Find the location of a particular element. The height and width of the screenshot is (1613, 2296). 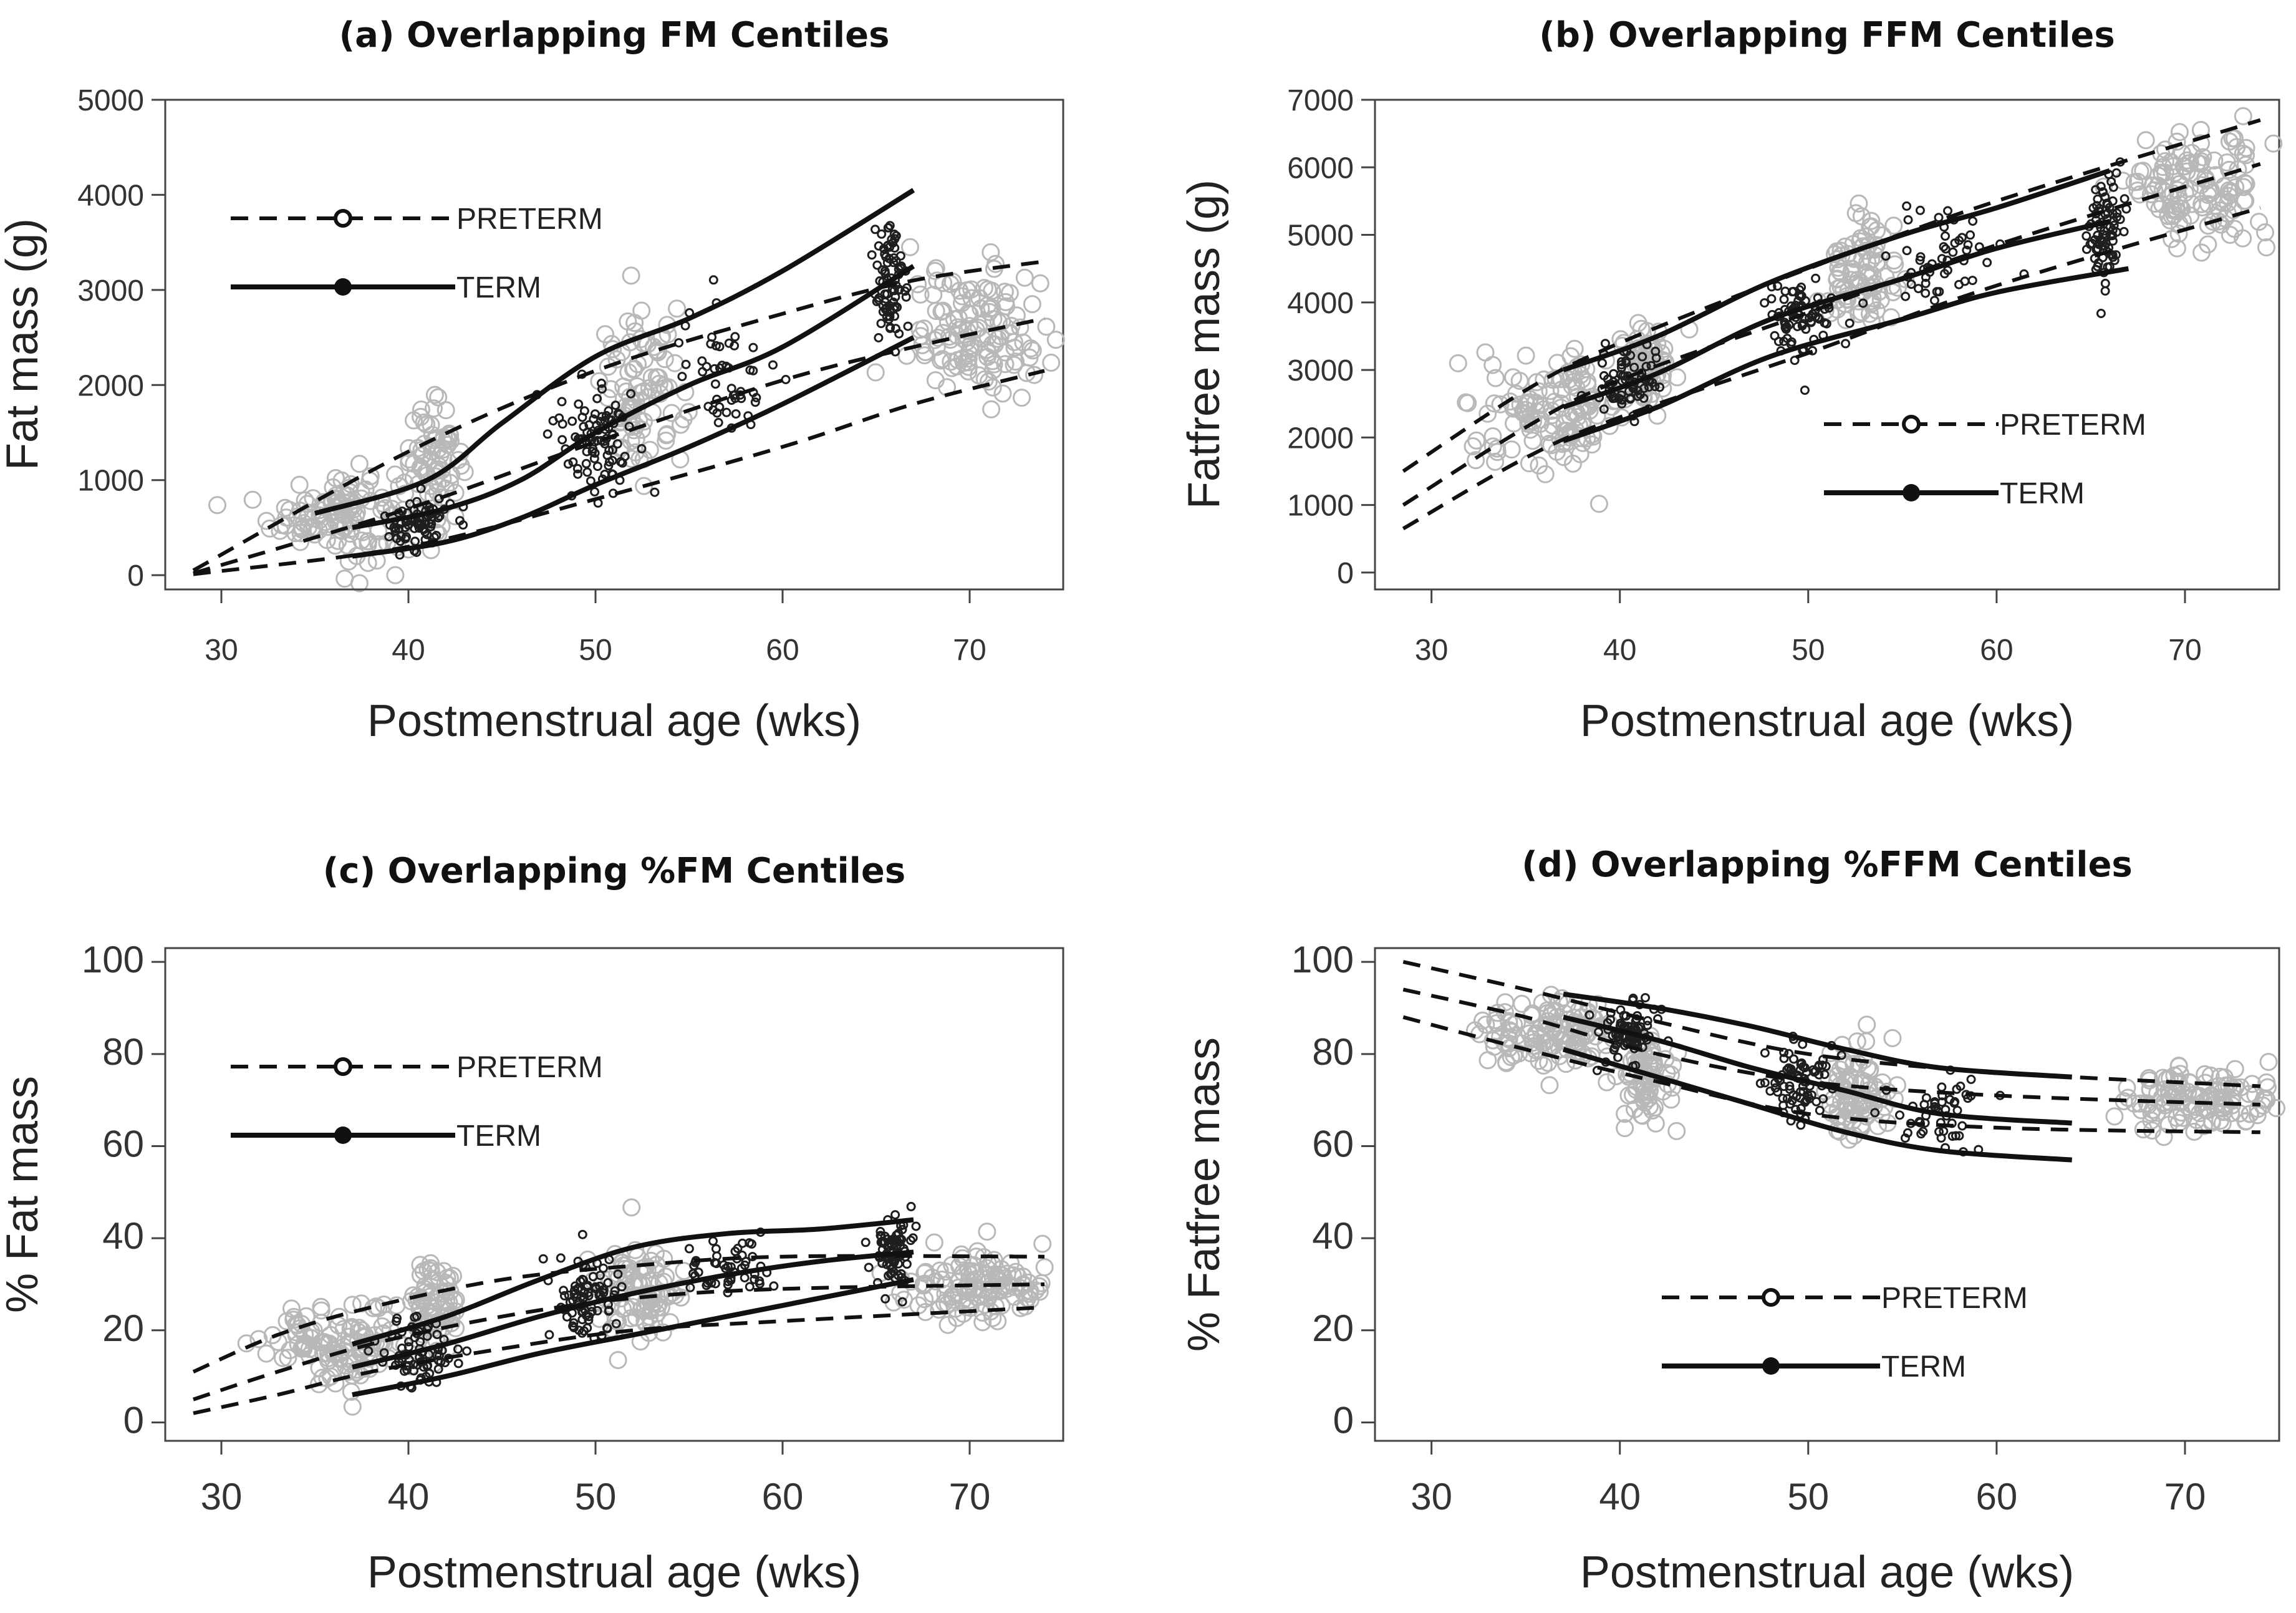

x-tick-label: 50 is located at coordinates (1808, 1497).